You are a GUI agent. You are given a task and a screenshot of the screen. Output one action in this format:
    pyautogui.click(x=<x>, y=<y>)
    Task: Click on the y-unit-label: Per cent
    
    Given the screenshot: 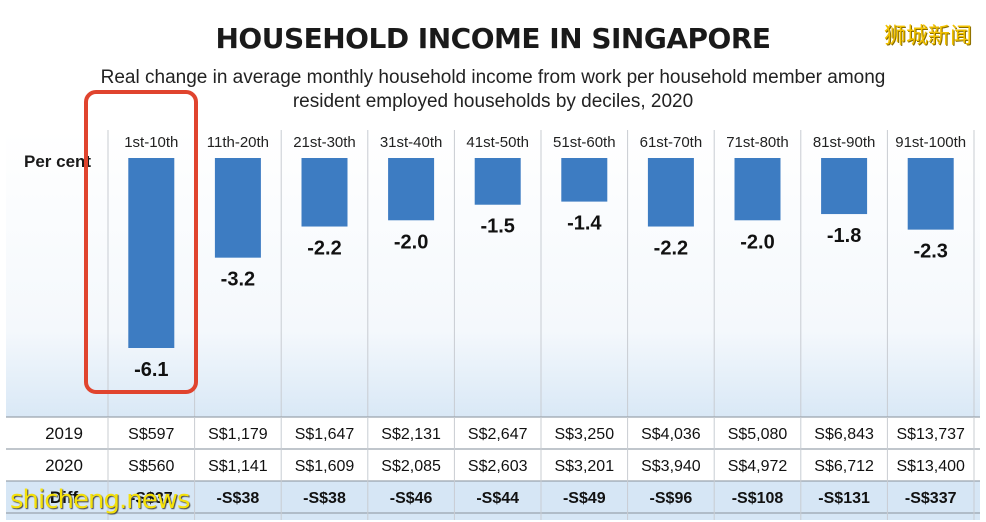 What is the action you would take?
    pyautogui.click(x=58, y=161)
    